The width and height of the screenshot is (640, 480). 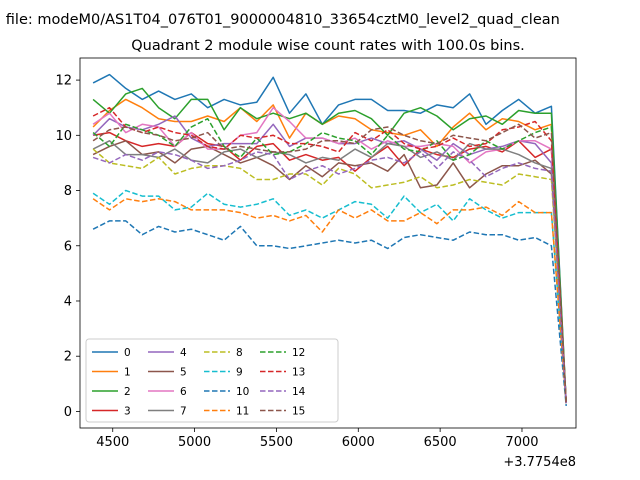 I want to click on legend-label-11: 11, so click(x=242, y=412).